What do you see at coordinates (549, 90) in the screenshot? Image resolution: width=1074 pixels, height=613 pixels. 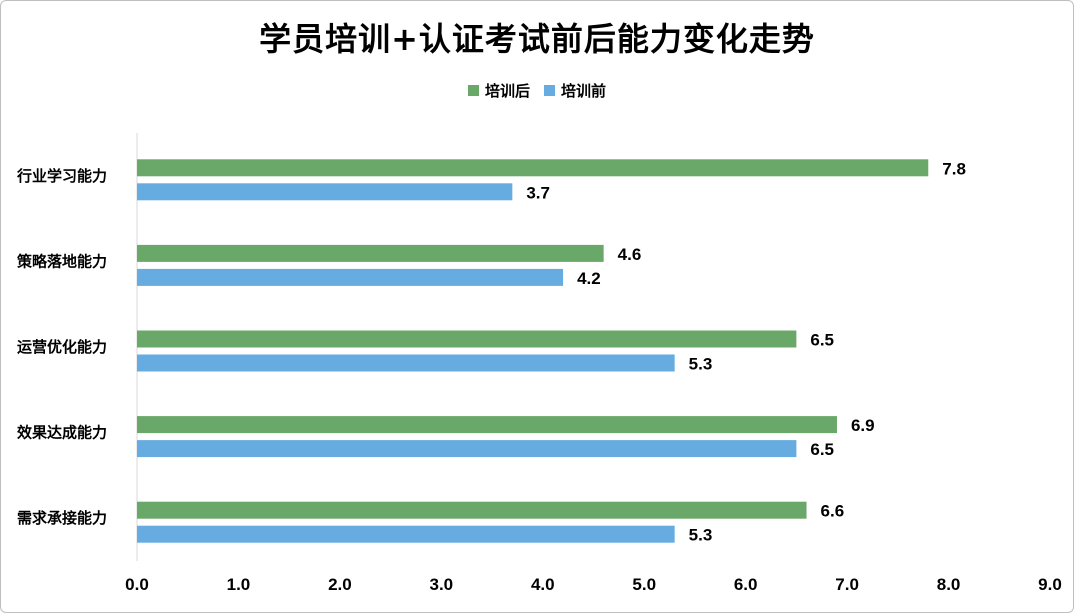 I see `legend-swatch-before` at bounding box center [549, 90].